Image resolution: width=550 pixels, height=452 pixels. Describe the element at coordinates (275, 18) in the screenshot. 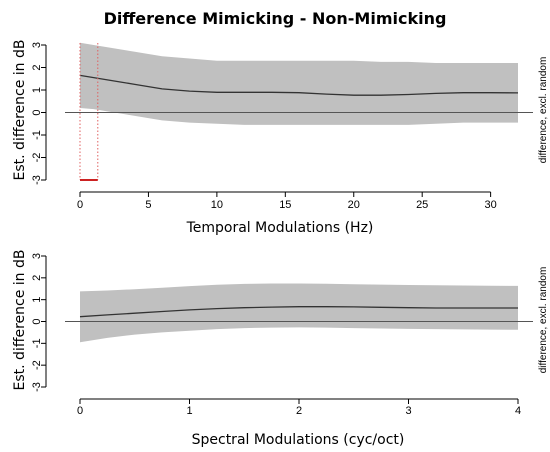

I see `chart-title: Difference Mimicking - Non-Mimicking` at that location.